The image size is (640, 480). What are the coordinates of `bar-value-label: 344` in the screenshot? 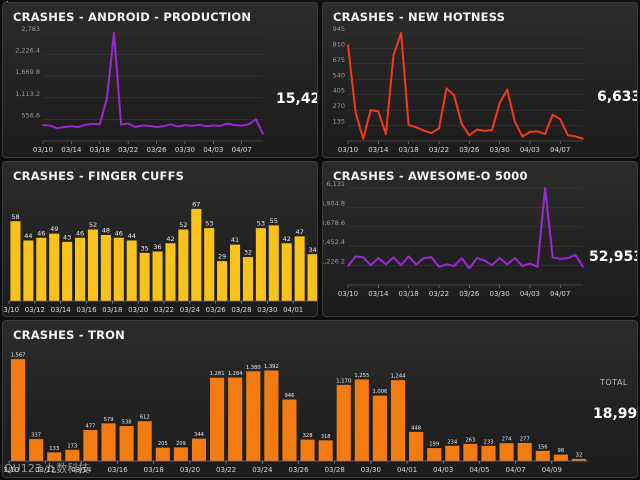 It's located at (199, 435).